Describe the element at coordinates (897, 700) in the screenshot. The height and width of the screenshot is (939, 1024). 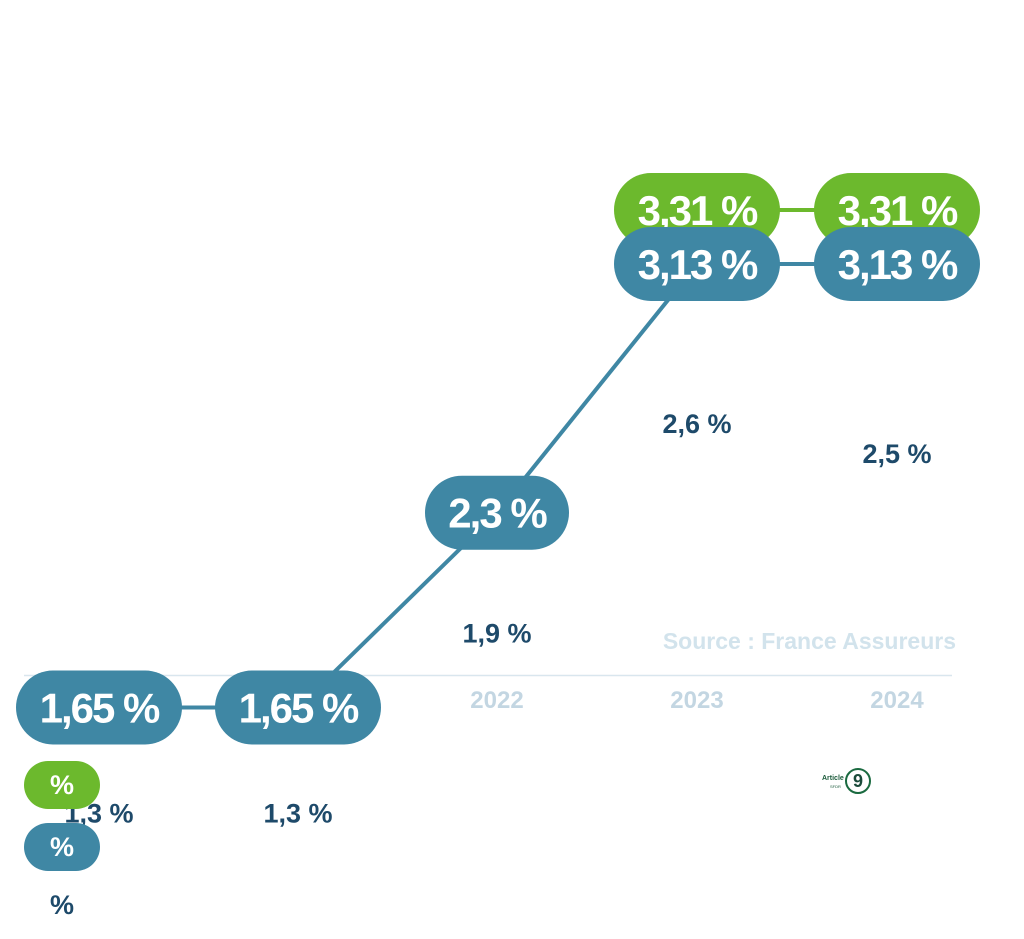
I see `x-tick-label: 2024` at that location.